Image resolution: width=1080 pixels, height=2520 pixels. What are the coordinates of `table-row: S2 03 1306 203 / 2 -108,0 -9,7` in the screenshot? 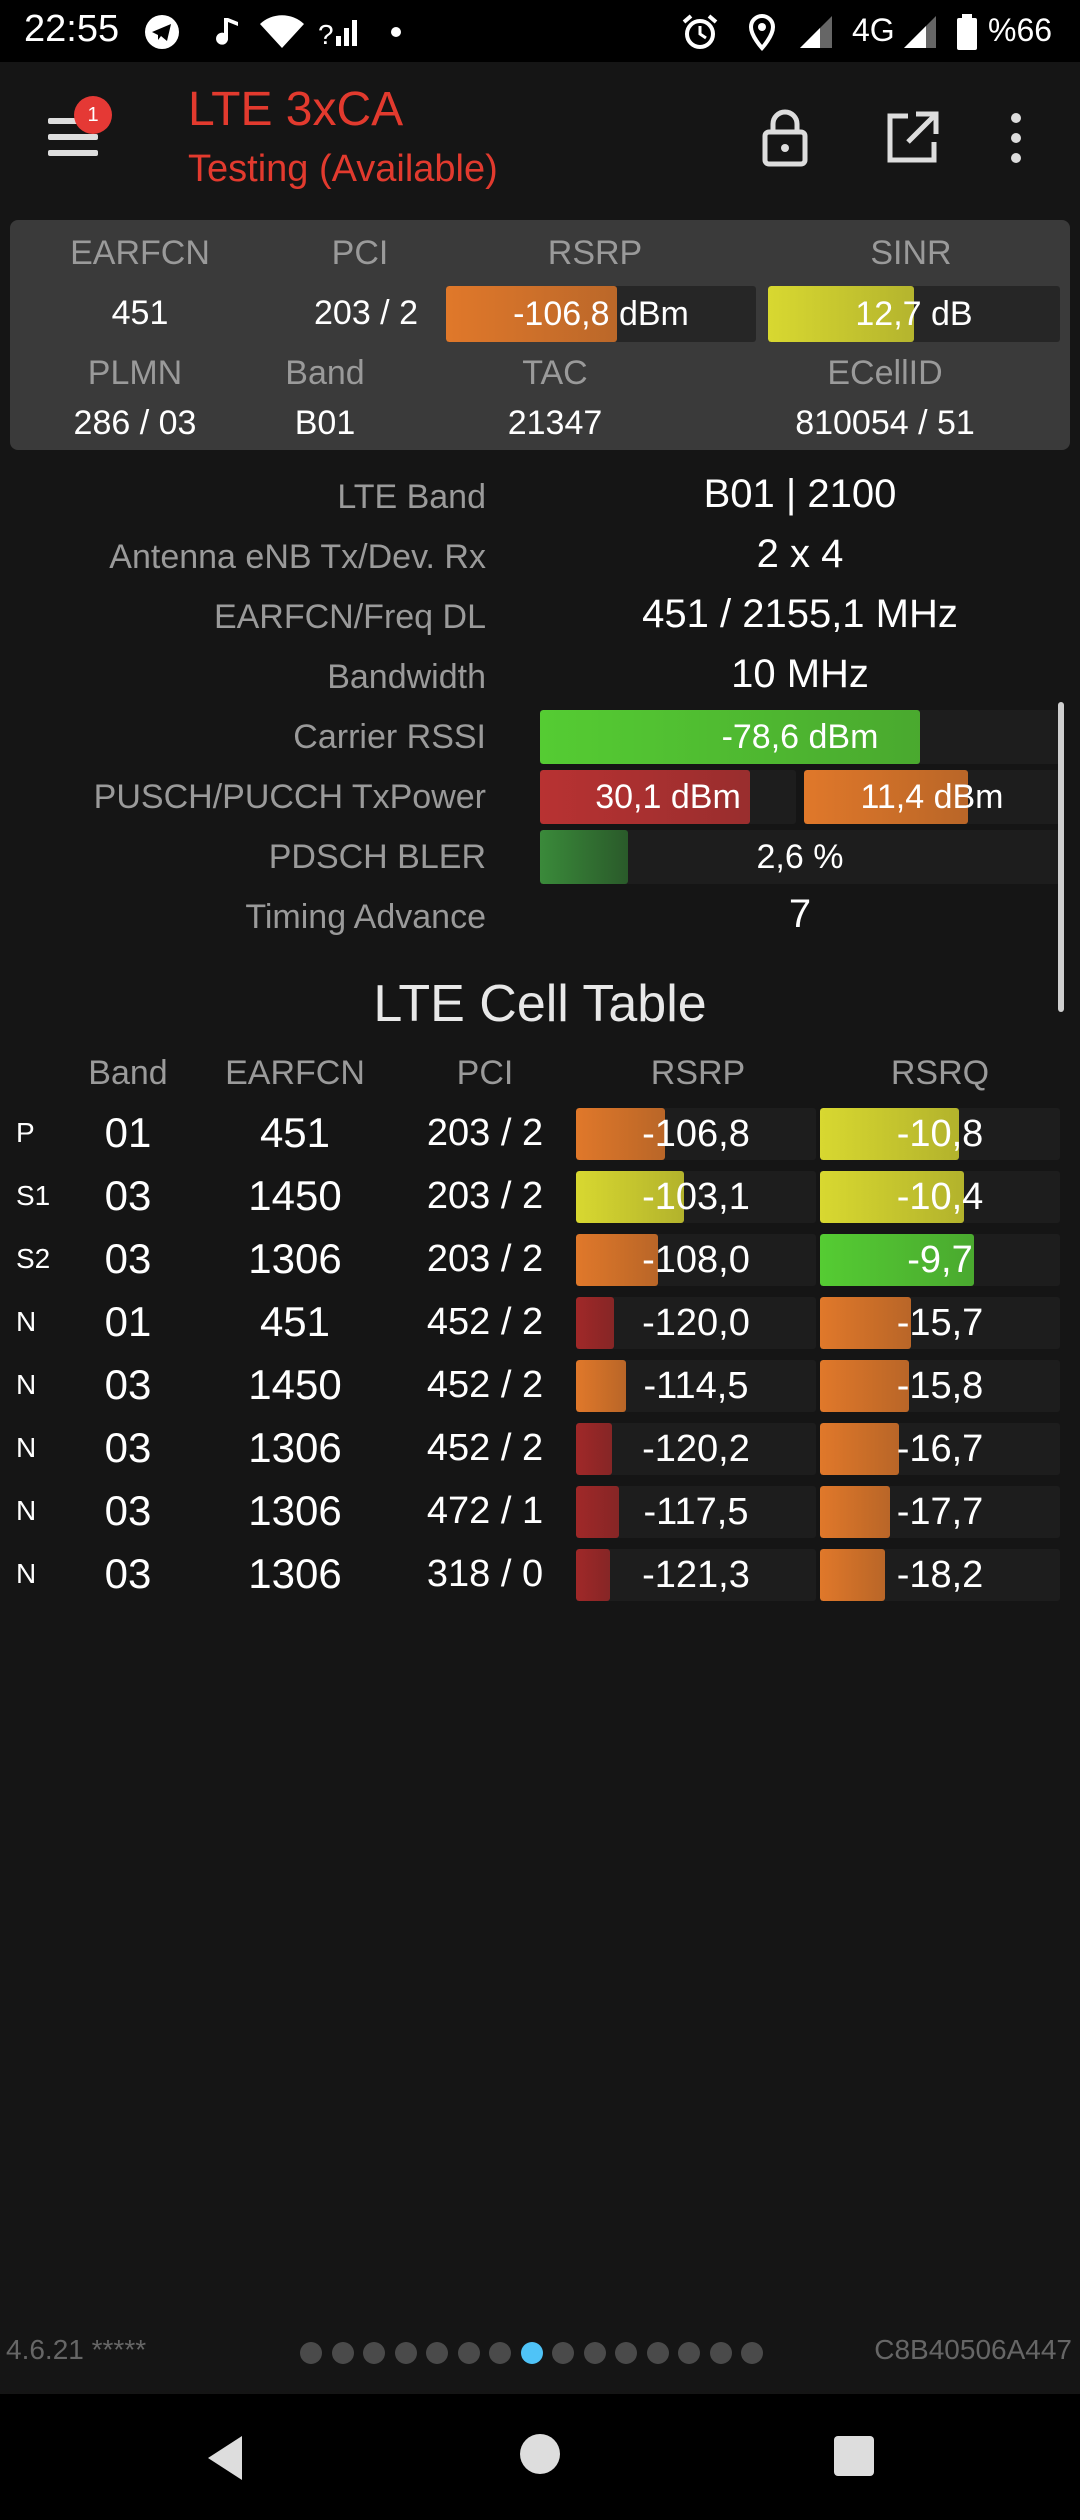 It's located at (540, 1259).